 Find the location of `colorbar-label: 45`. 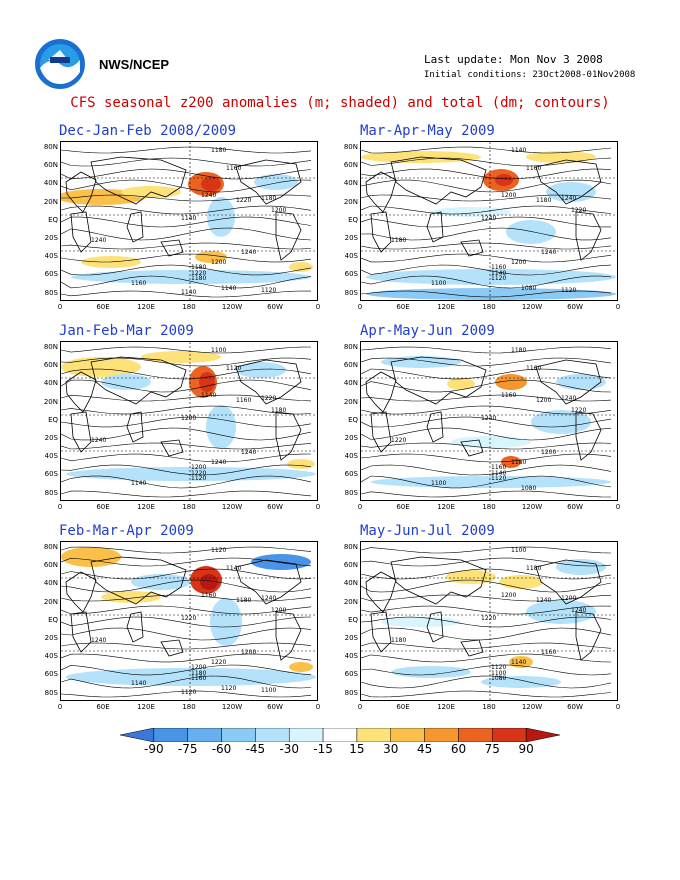

colorbar-label: 45 is located at coordinates (424, 749).